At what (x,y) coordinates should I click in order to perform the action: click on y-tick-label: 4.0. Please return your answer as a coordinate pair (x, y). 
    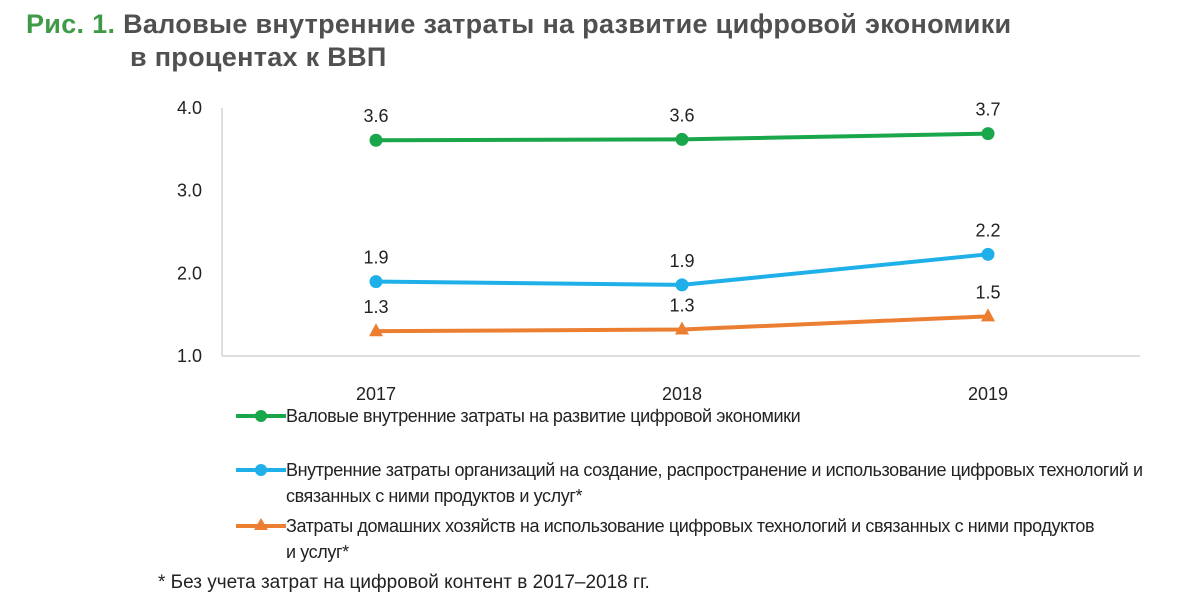
    Looking at the image, I should click on (189, 108).